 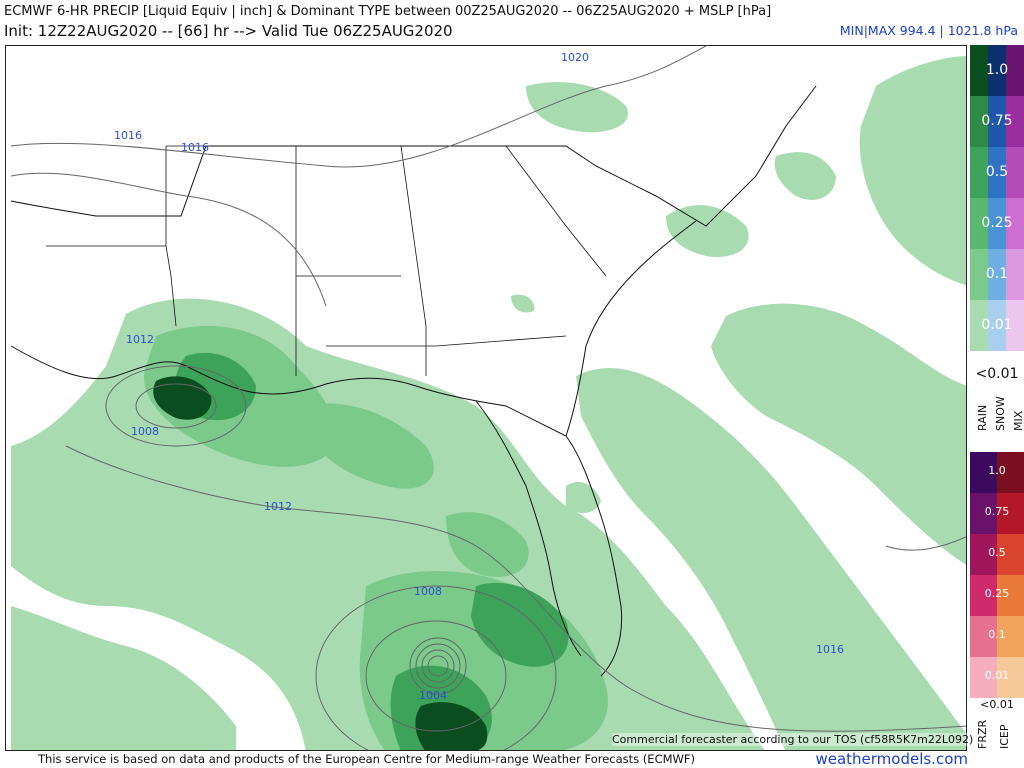 I want to click on legend-type-mix: MIX, so click(x=1018, y=420).